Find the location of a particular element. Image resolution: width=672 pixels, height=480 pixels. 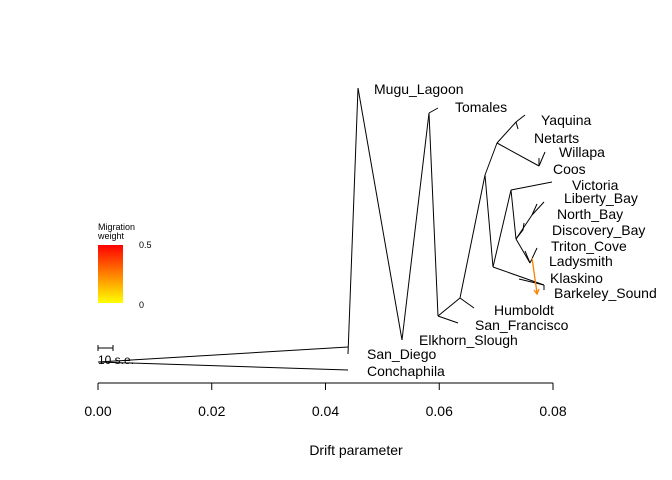

leaf-label: San_Francisco is located at coordinates (522, 325).